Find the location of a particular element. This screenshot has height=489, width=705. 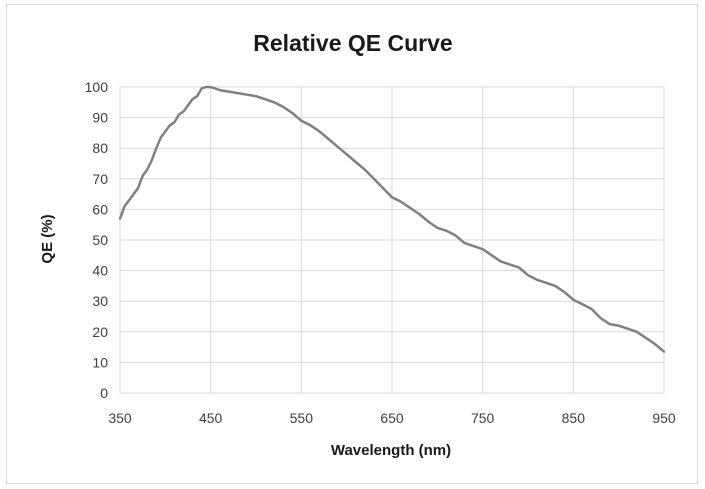

y-tick-label: 60 is located at coordinates (100, 209).